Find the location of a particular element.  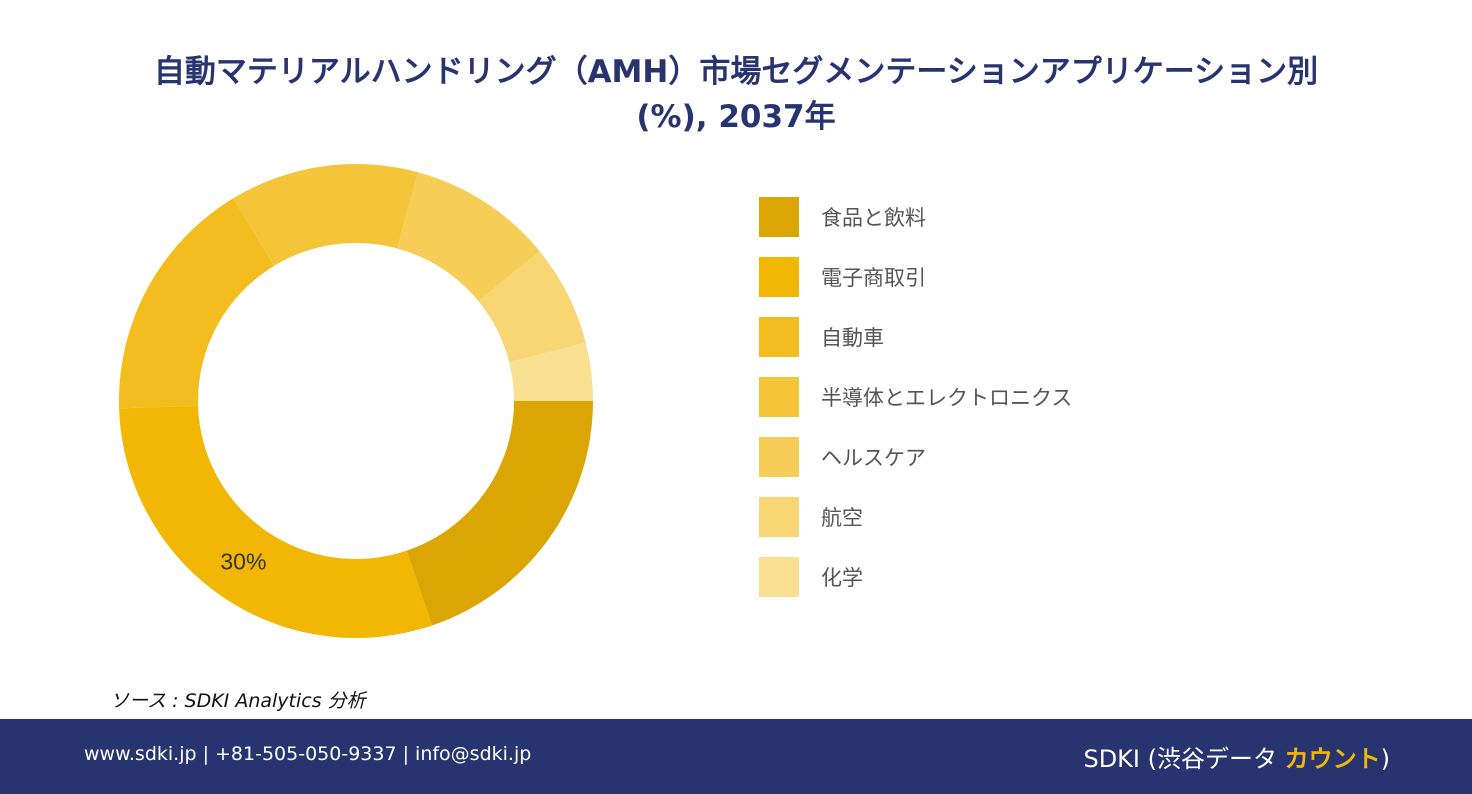

chart-title-line2: (%), 2037年 is located at coordinates (736, 117).